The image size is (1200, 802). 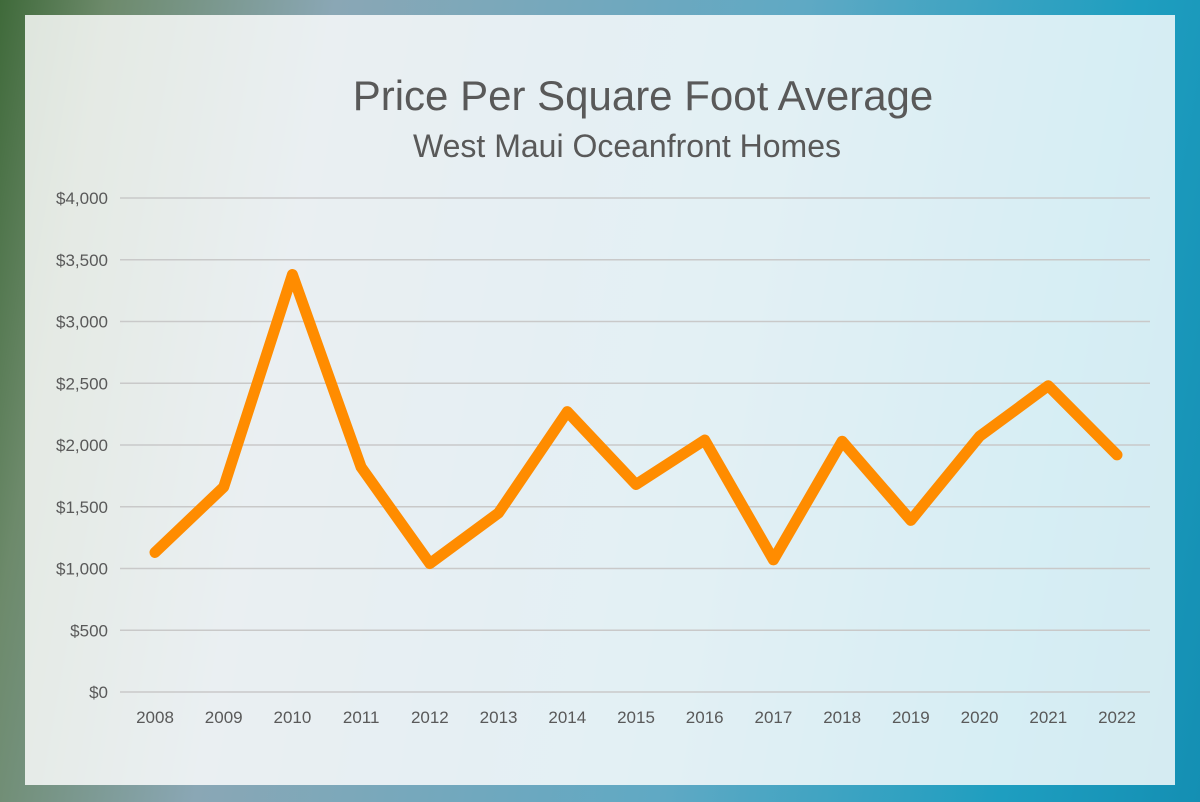 What do you see at coordinates (636, 717) in the screenshot?
I see `x-tick-label: 2015` at bounding box center [636, 717].